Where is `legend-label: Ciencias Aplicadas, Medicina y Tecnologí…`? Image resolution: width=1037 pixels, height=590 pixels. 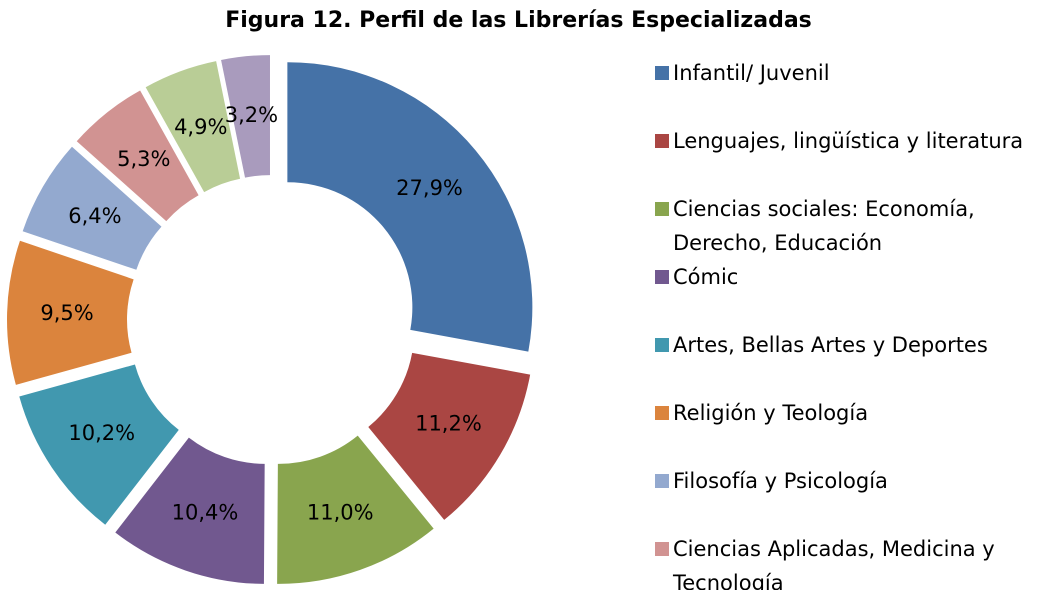
legend-label: Ciencias Aplicadas, Medicina y Tecnologí… is located at coordinates (834, 563).